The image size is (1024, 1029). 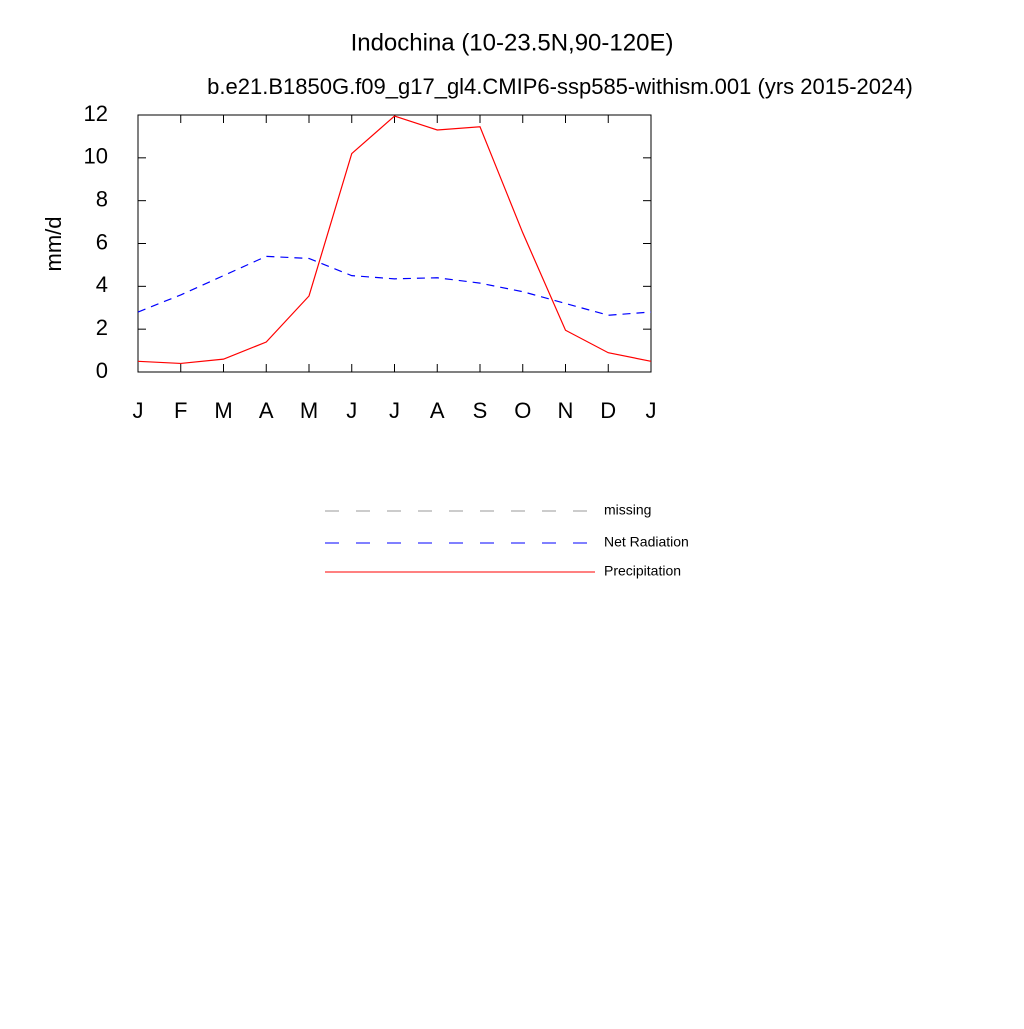 What do you see at coordinates (96, 113) in the screenshot?
I see `y-tick-label: 12` at bounding box center [96, 113].